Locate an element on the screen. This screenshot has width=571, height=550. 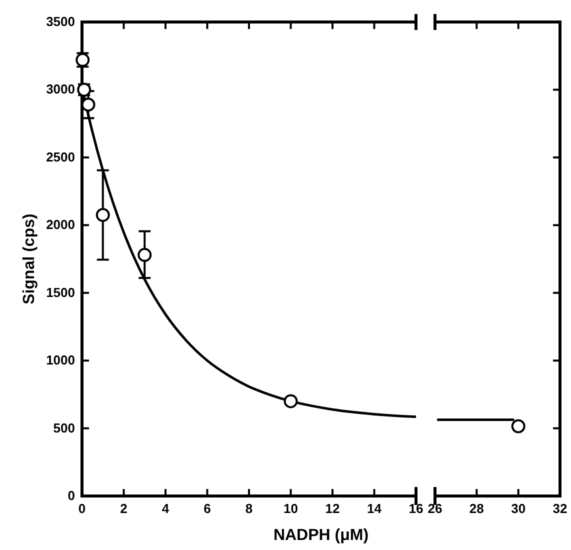
x-axis-title: NADPH (μM) is located at coordinates (321, 535).